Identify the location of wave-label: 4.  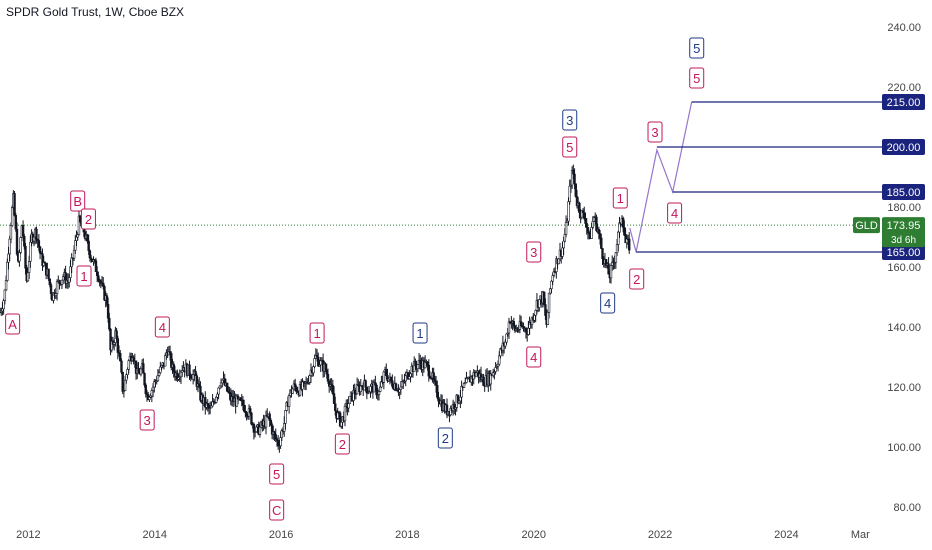
(674, 213).